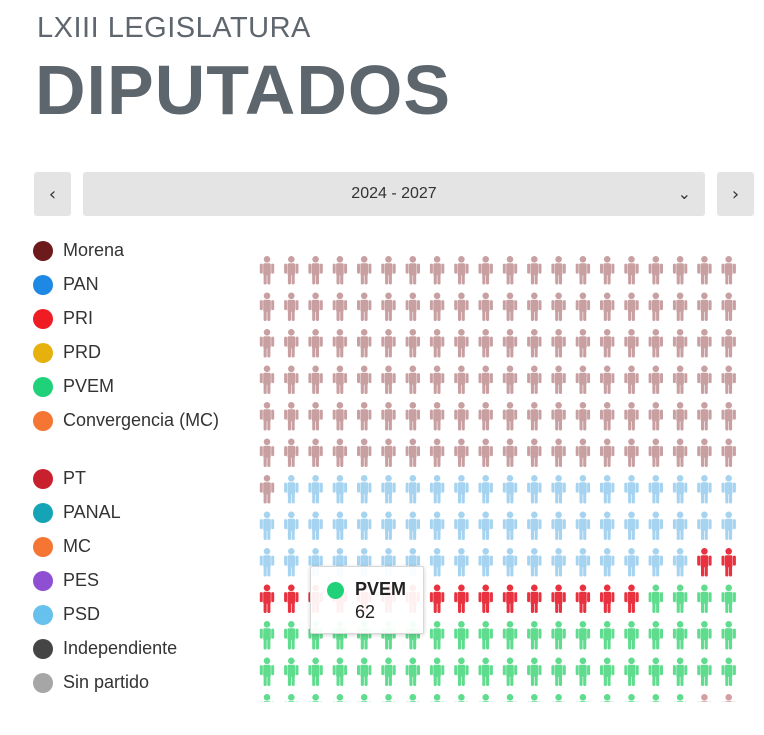 The width and height of the screenshot is (764, 735). Describe the element at coordinates (52, 194) in the screenshot. I see `previous-period-button: ‹` at that location.